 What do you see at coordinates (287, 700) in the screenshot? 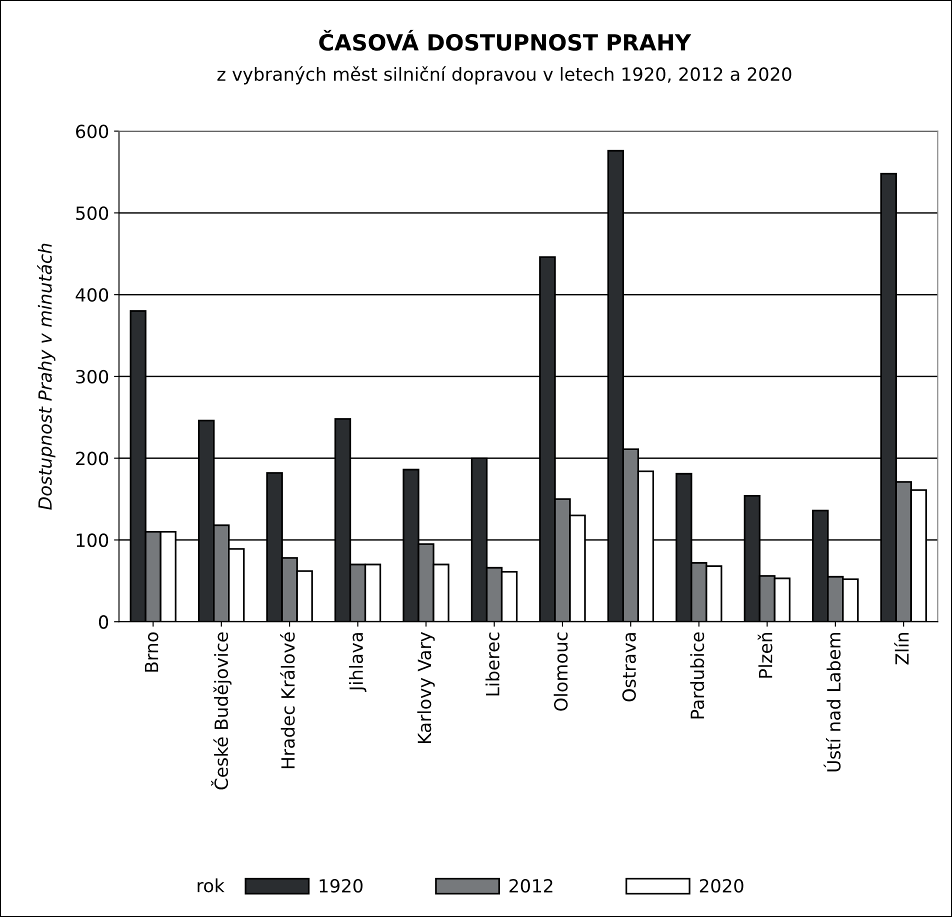
I see `x-tick-label: Hradec Králové` at bounding box center [287, 700].